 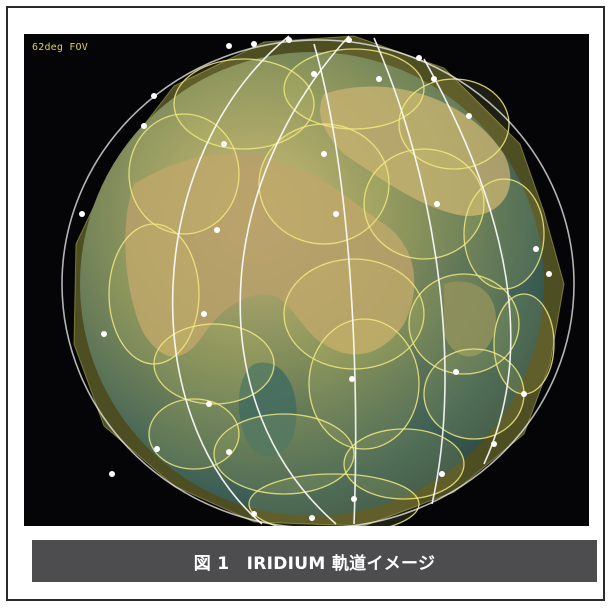 I want to click on figure-caption: 図 1 IRIDIUM 軌道イメージ, so click(x=315, y=561).